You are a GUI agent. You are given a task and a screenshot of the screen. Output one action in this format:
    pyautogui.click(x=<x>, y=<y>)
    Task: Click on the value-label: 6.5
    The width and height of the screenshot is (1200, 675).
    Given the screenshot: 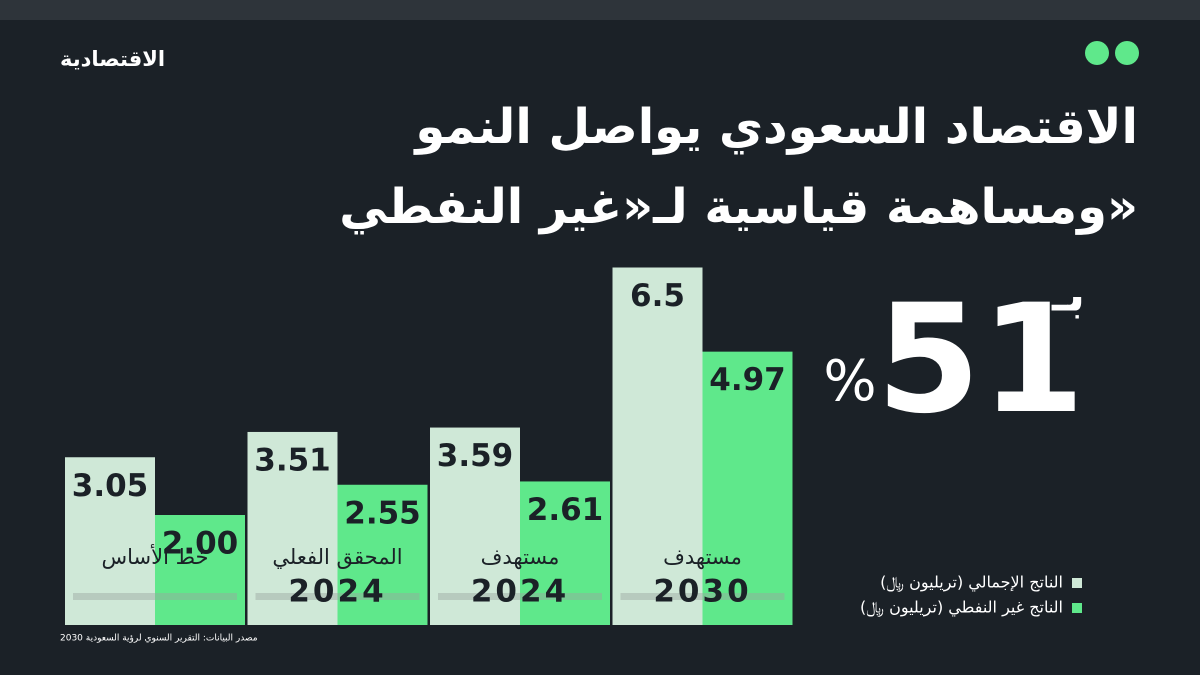 What is the action you would take?
    pyautogui.click(x=657, y=296)
    